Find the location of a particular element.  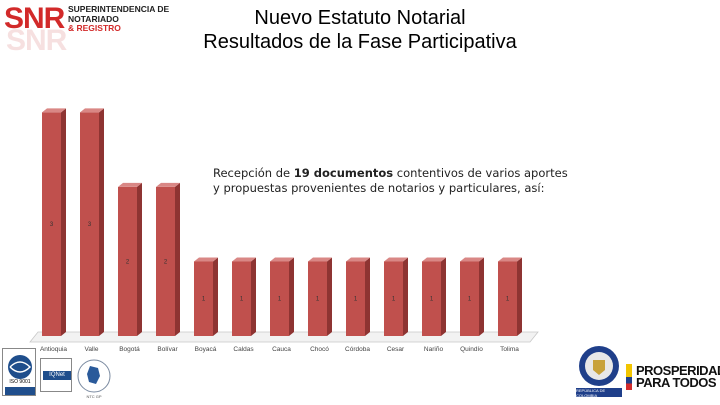

bar-side-quindio is located at coordinates (481, 296).